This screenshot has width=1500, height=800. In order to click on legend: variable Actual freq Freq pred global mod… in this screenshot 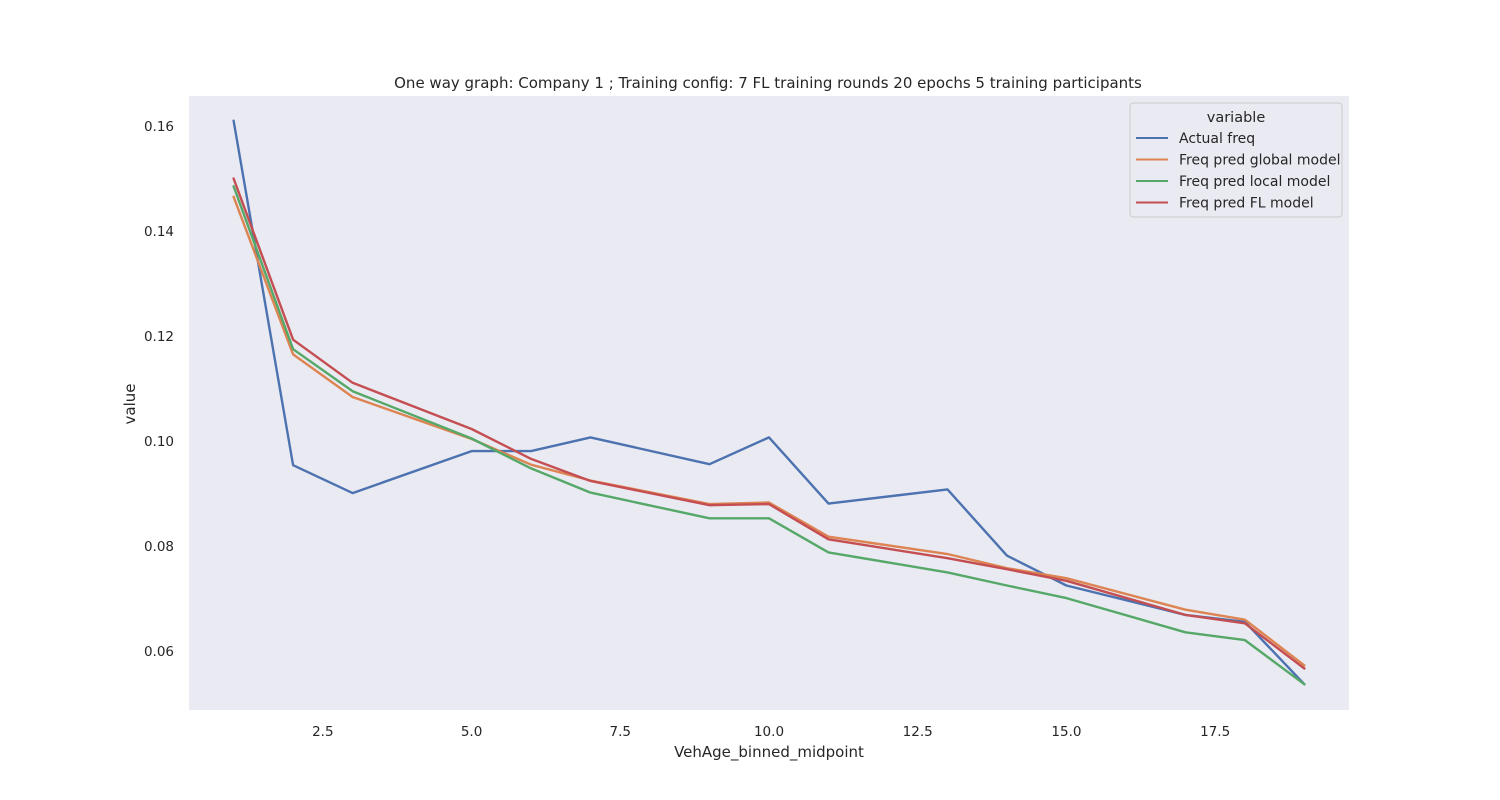, I will do `click(1236, 160)`.